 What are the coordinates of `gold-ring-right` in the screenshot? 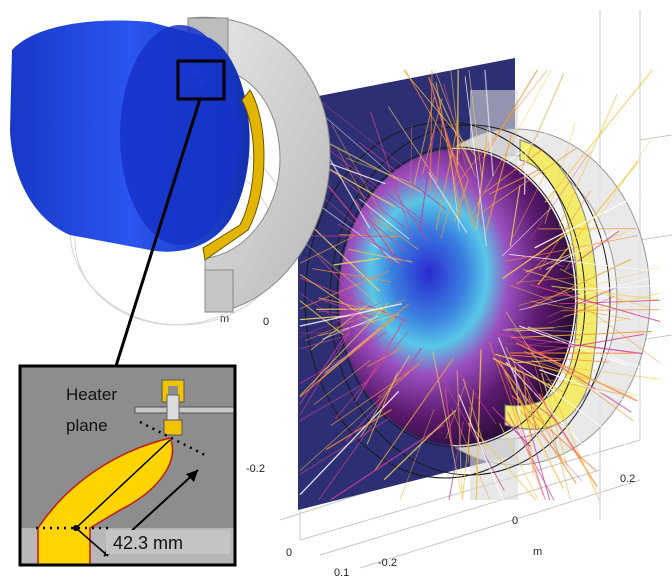 It's located at (551, 284).